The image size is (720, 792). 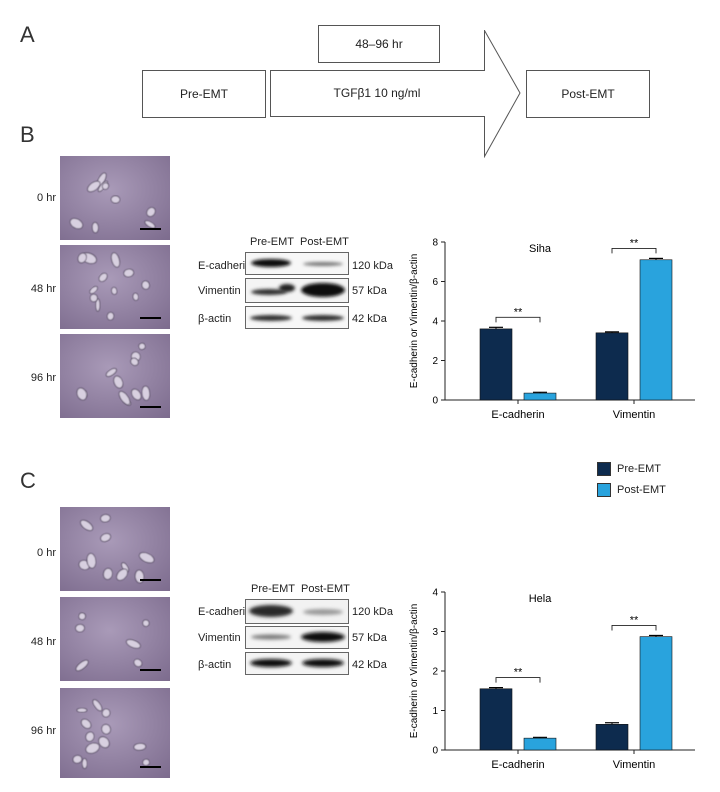 I want to click on y-tick-label: 3, so click(x=435, y=632).